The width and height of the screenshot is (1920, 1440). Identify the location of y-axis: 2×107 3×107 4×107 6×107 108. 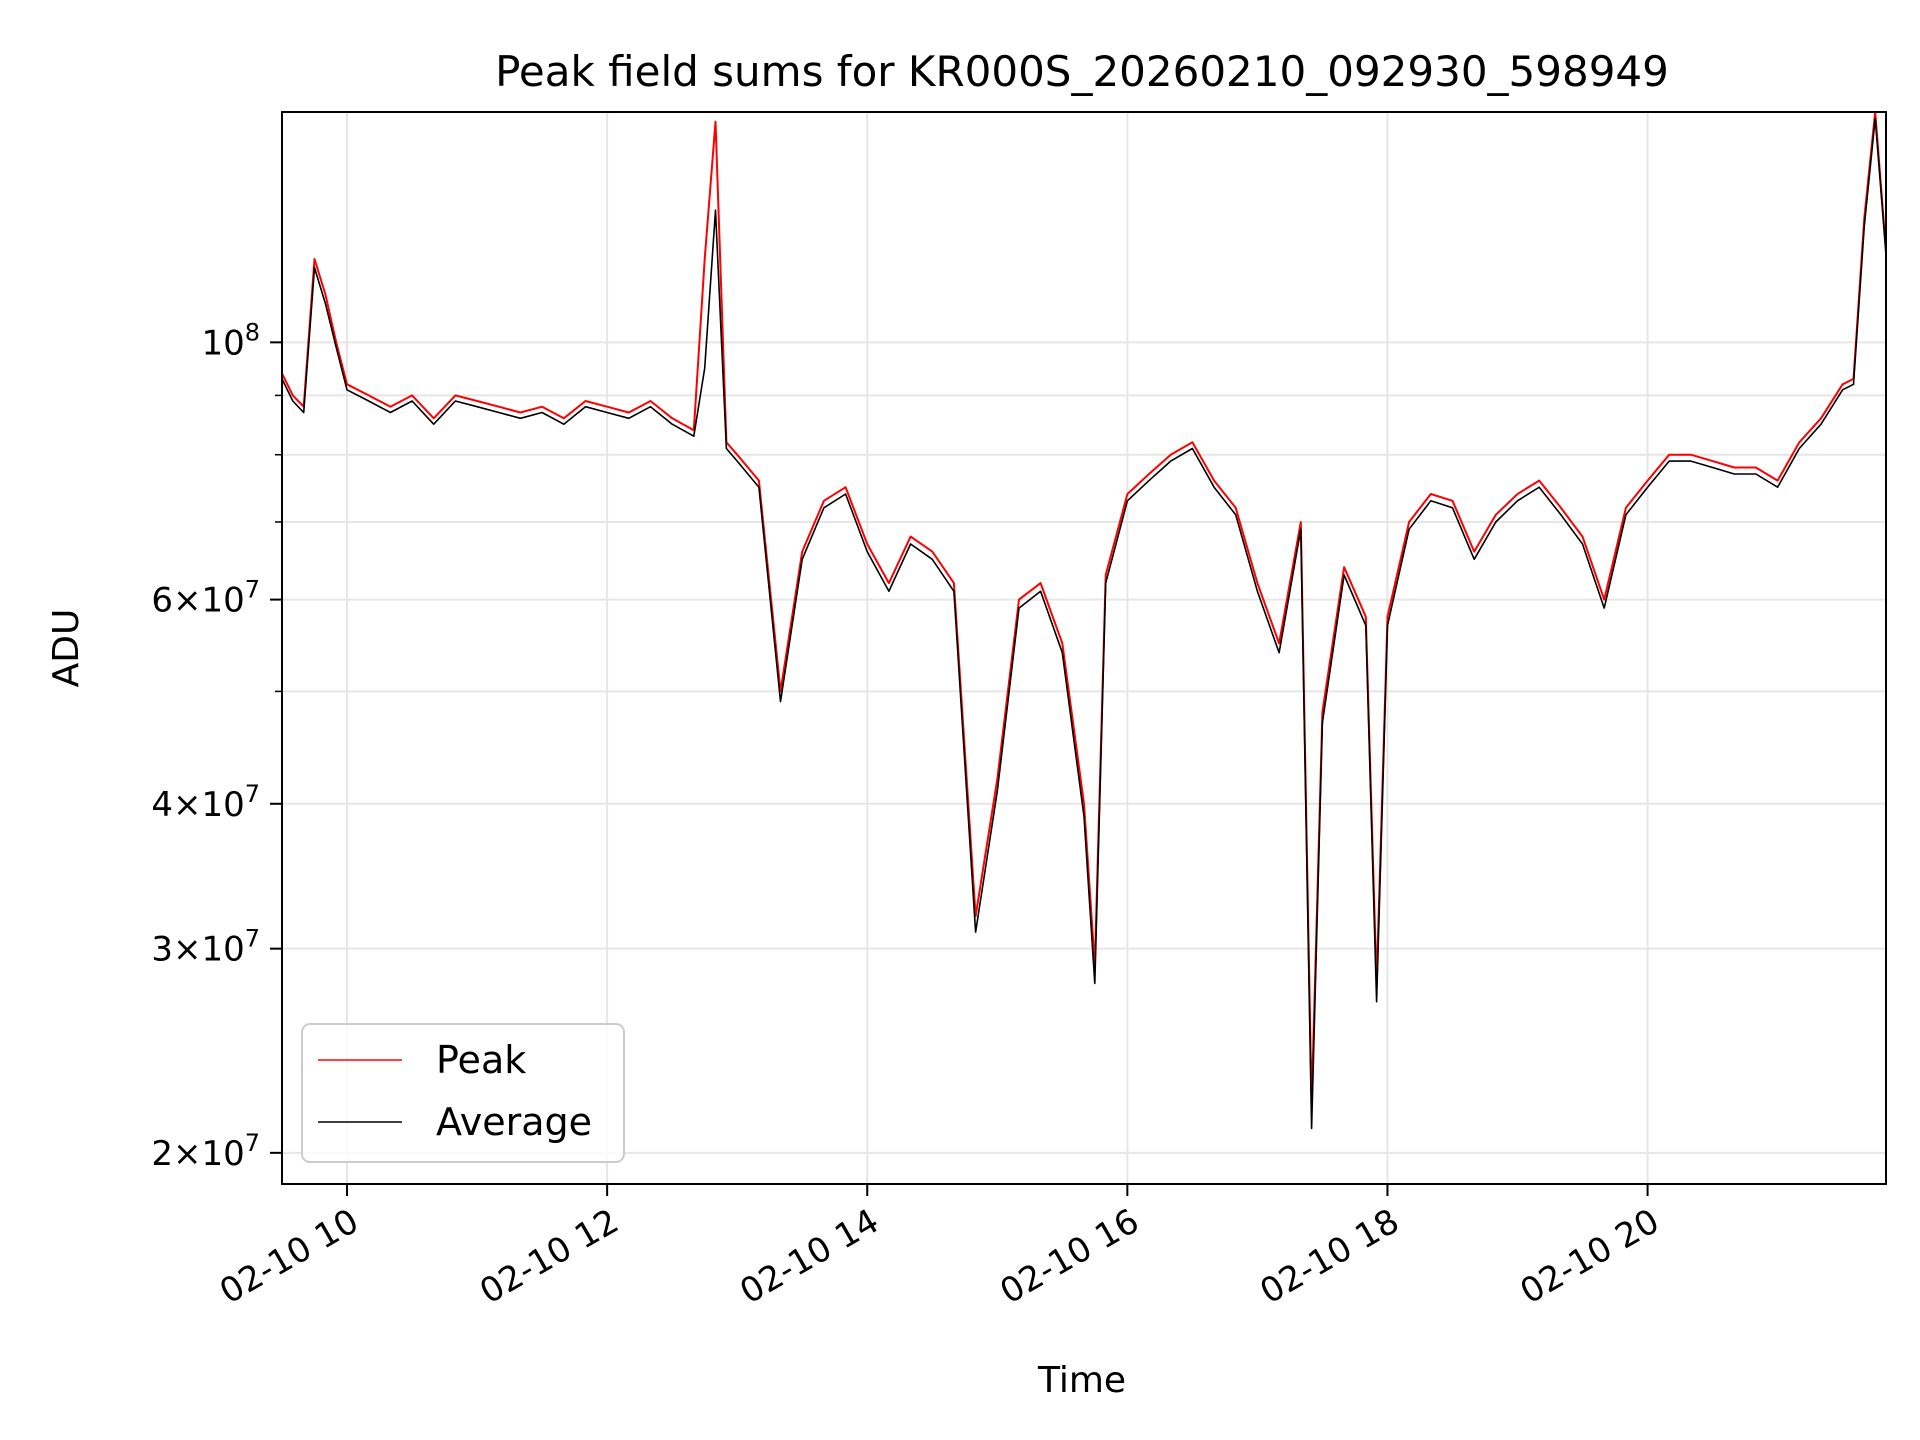
(216, 746).